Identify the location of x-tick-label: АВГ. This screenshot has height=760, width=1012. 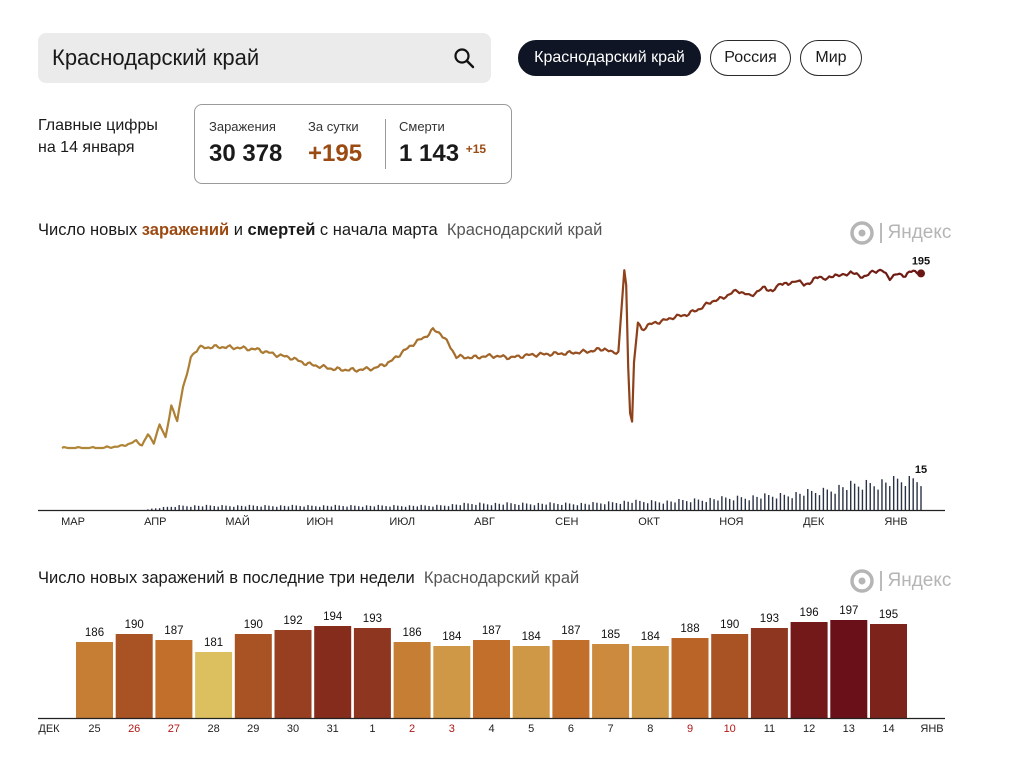
(484, 522).